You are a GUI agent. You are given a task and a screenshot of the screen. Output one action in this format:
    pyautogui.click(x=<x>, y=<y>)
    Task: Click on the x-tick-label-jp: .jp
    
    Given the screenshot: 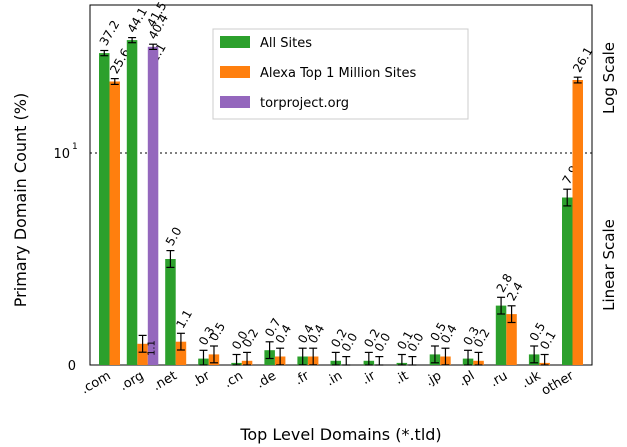 What is the action you would take?
    pyautogui.click(x=433, y=378)
    